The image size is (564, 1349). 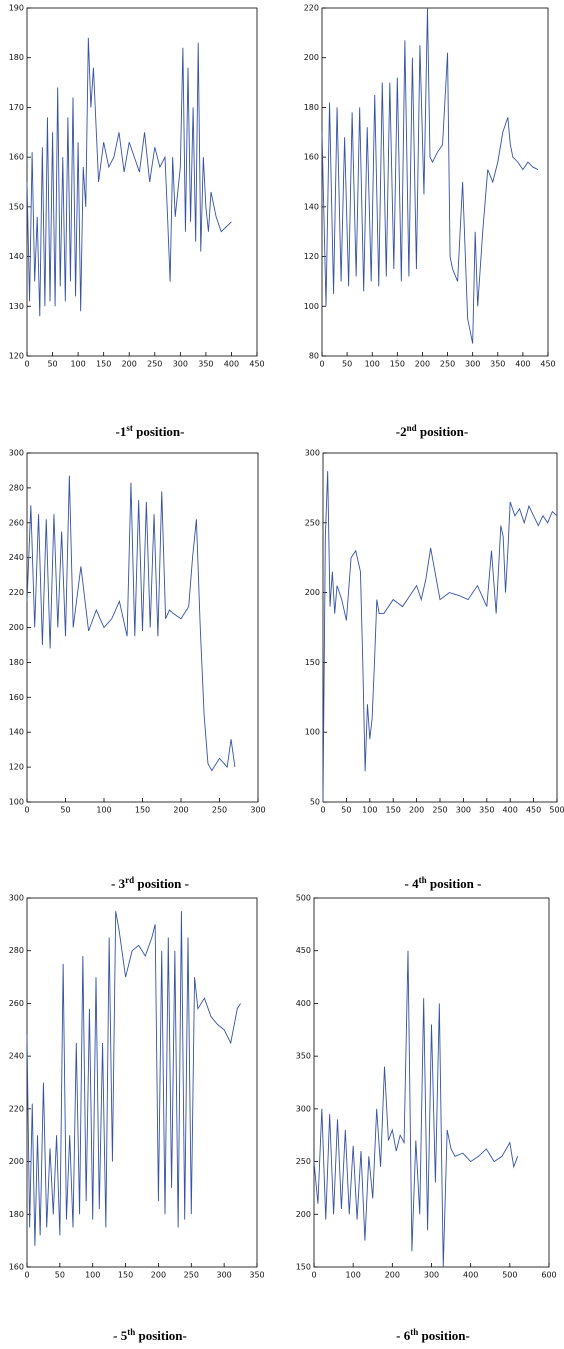 I want to click on caption-part: st, so click(x=129, y=428).